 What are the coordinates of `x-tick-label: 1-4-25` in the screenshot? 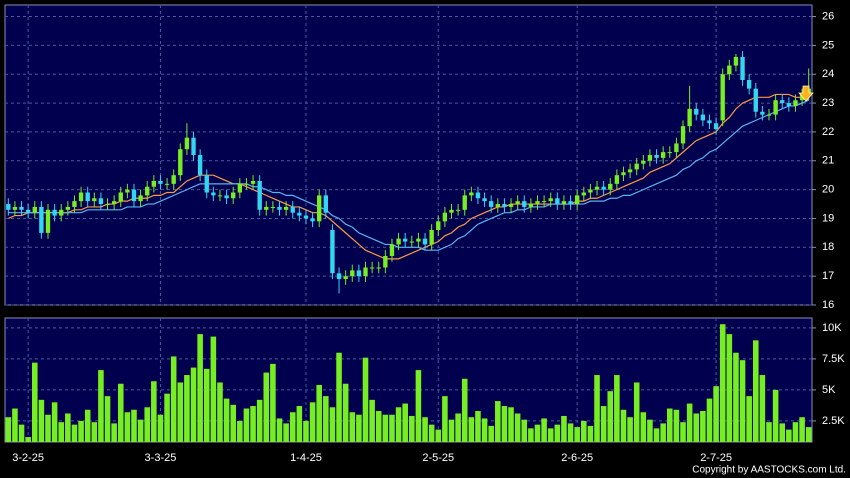 It's located at (306, 458).